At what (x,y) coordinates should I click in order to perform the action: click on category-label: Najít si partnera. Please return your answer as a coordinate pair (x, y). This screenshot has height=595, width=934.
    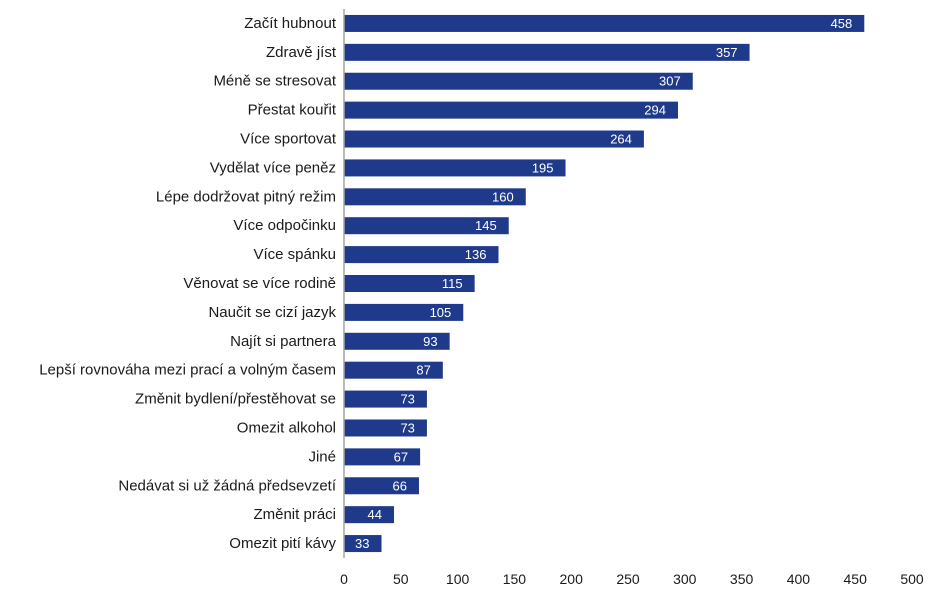
    Looking at the image, I should click on (283, 341).